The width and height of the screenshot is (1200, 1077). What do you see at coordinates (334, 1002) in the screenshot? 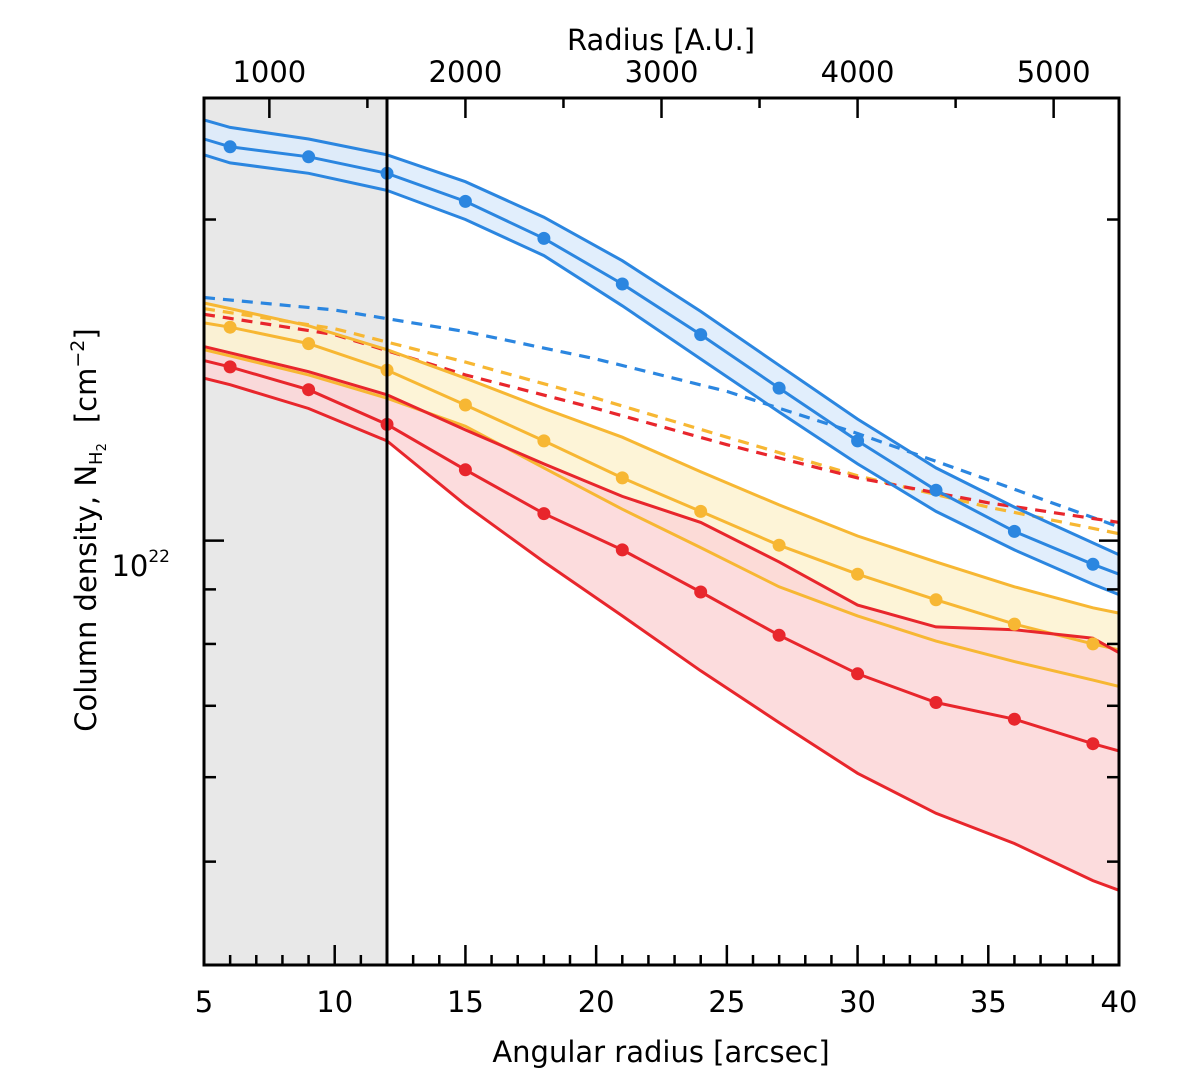
I see `x-tick-label-10: 10` at bounding box center [334, 1002].